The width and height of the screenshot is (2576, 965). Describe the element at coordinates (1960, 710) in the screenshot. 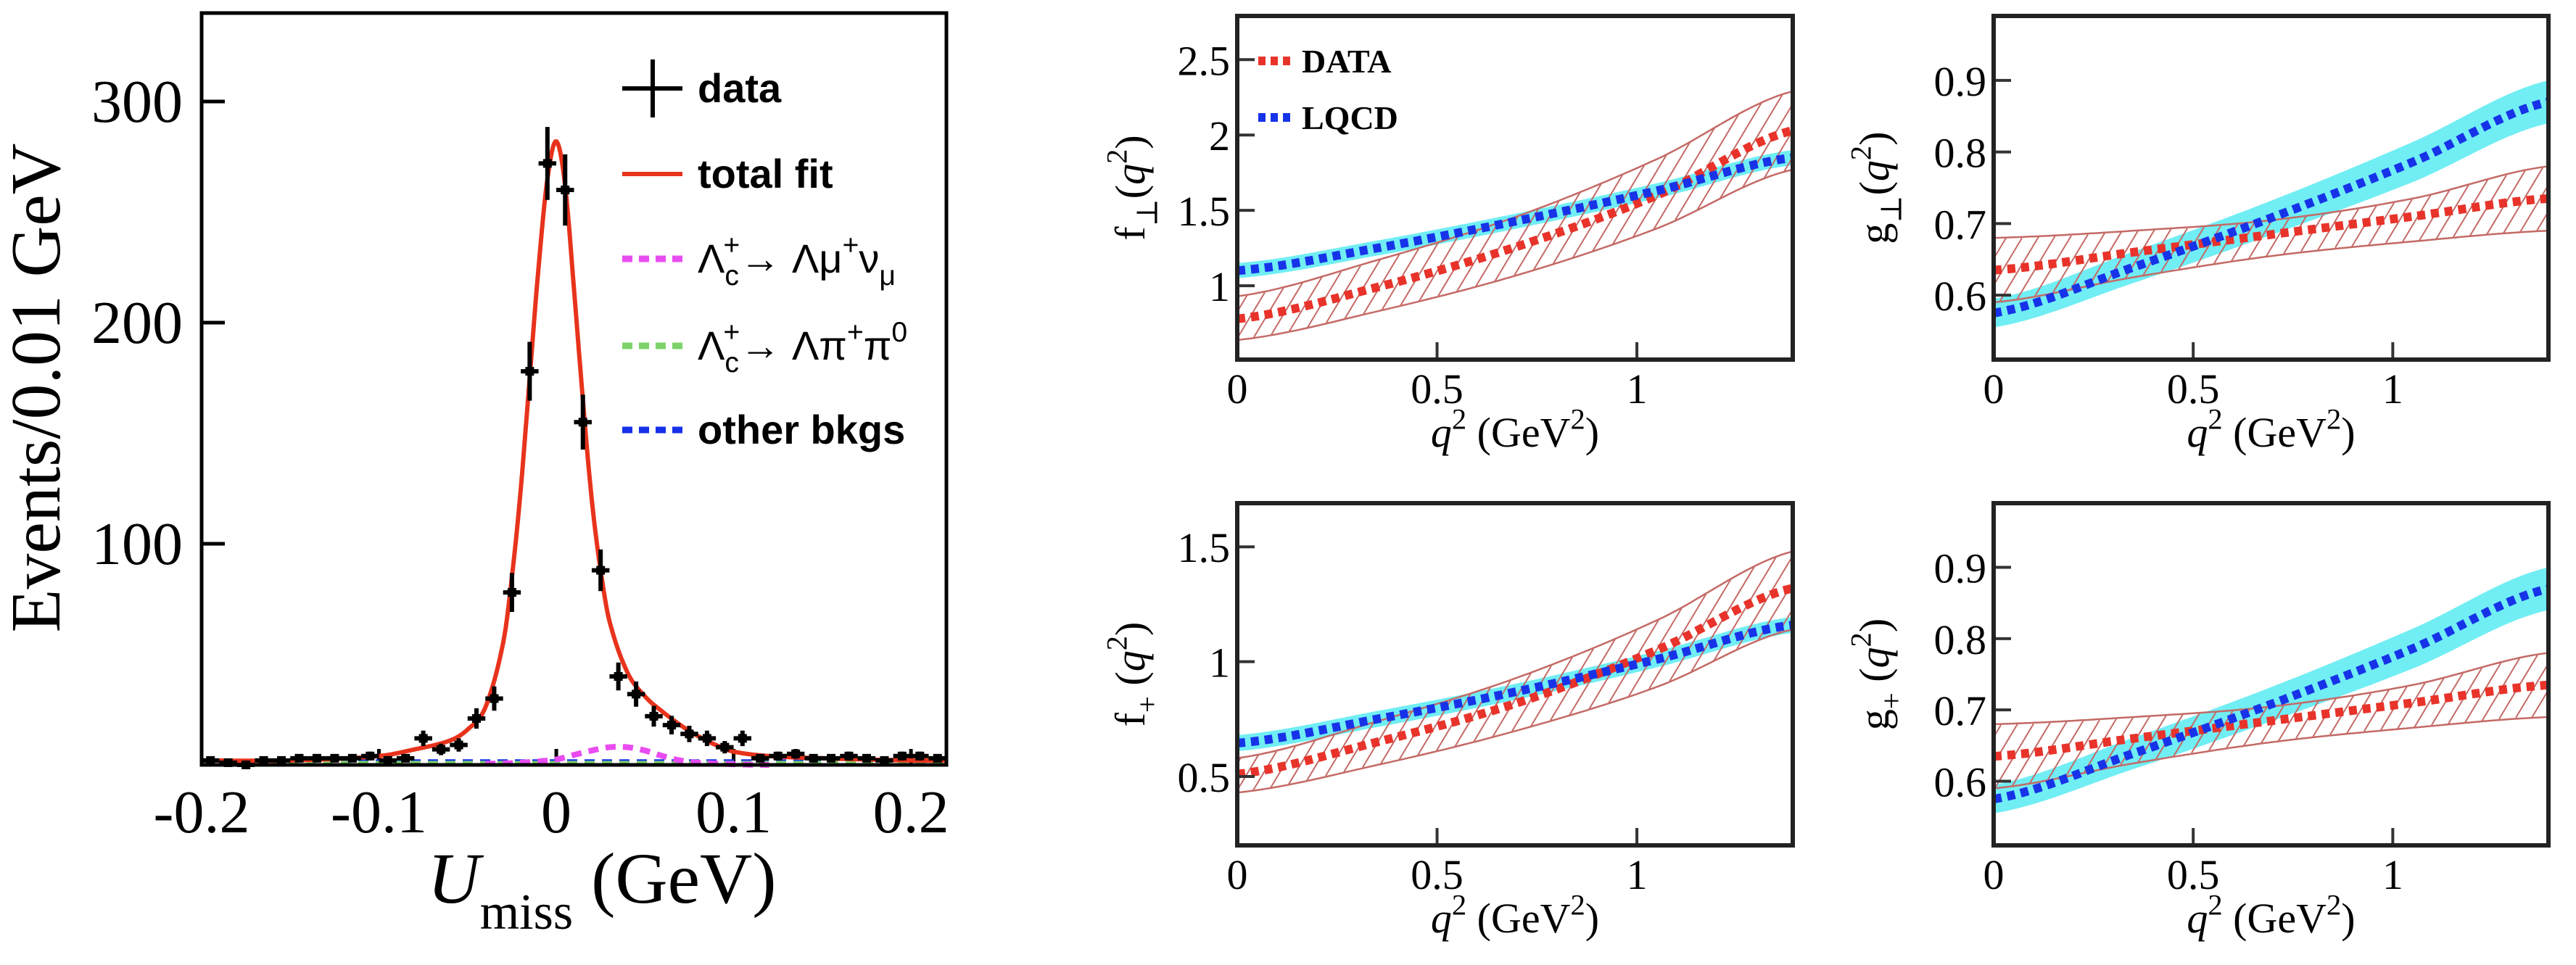

I see `y-tick-label: 0.7` at that location.